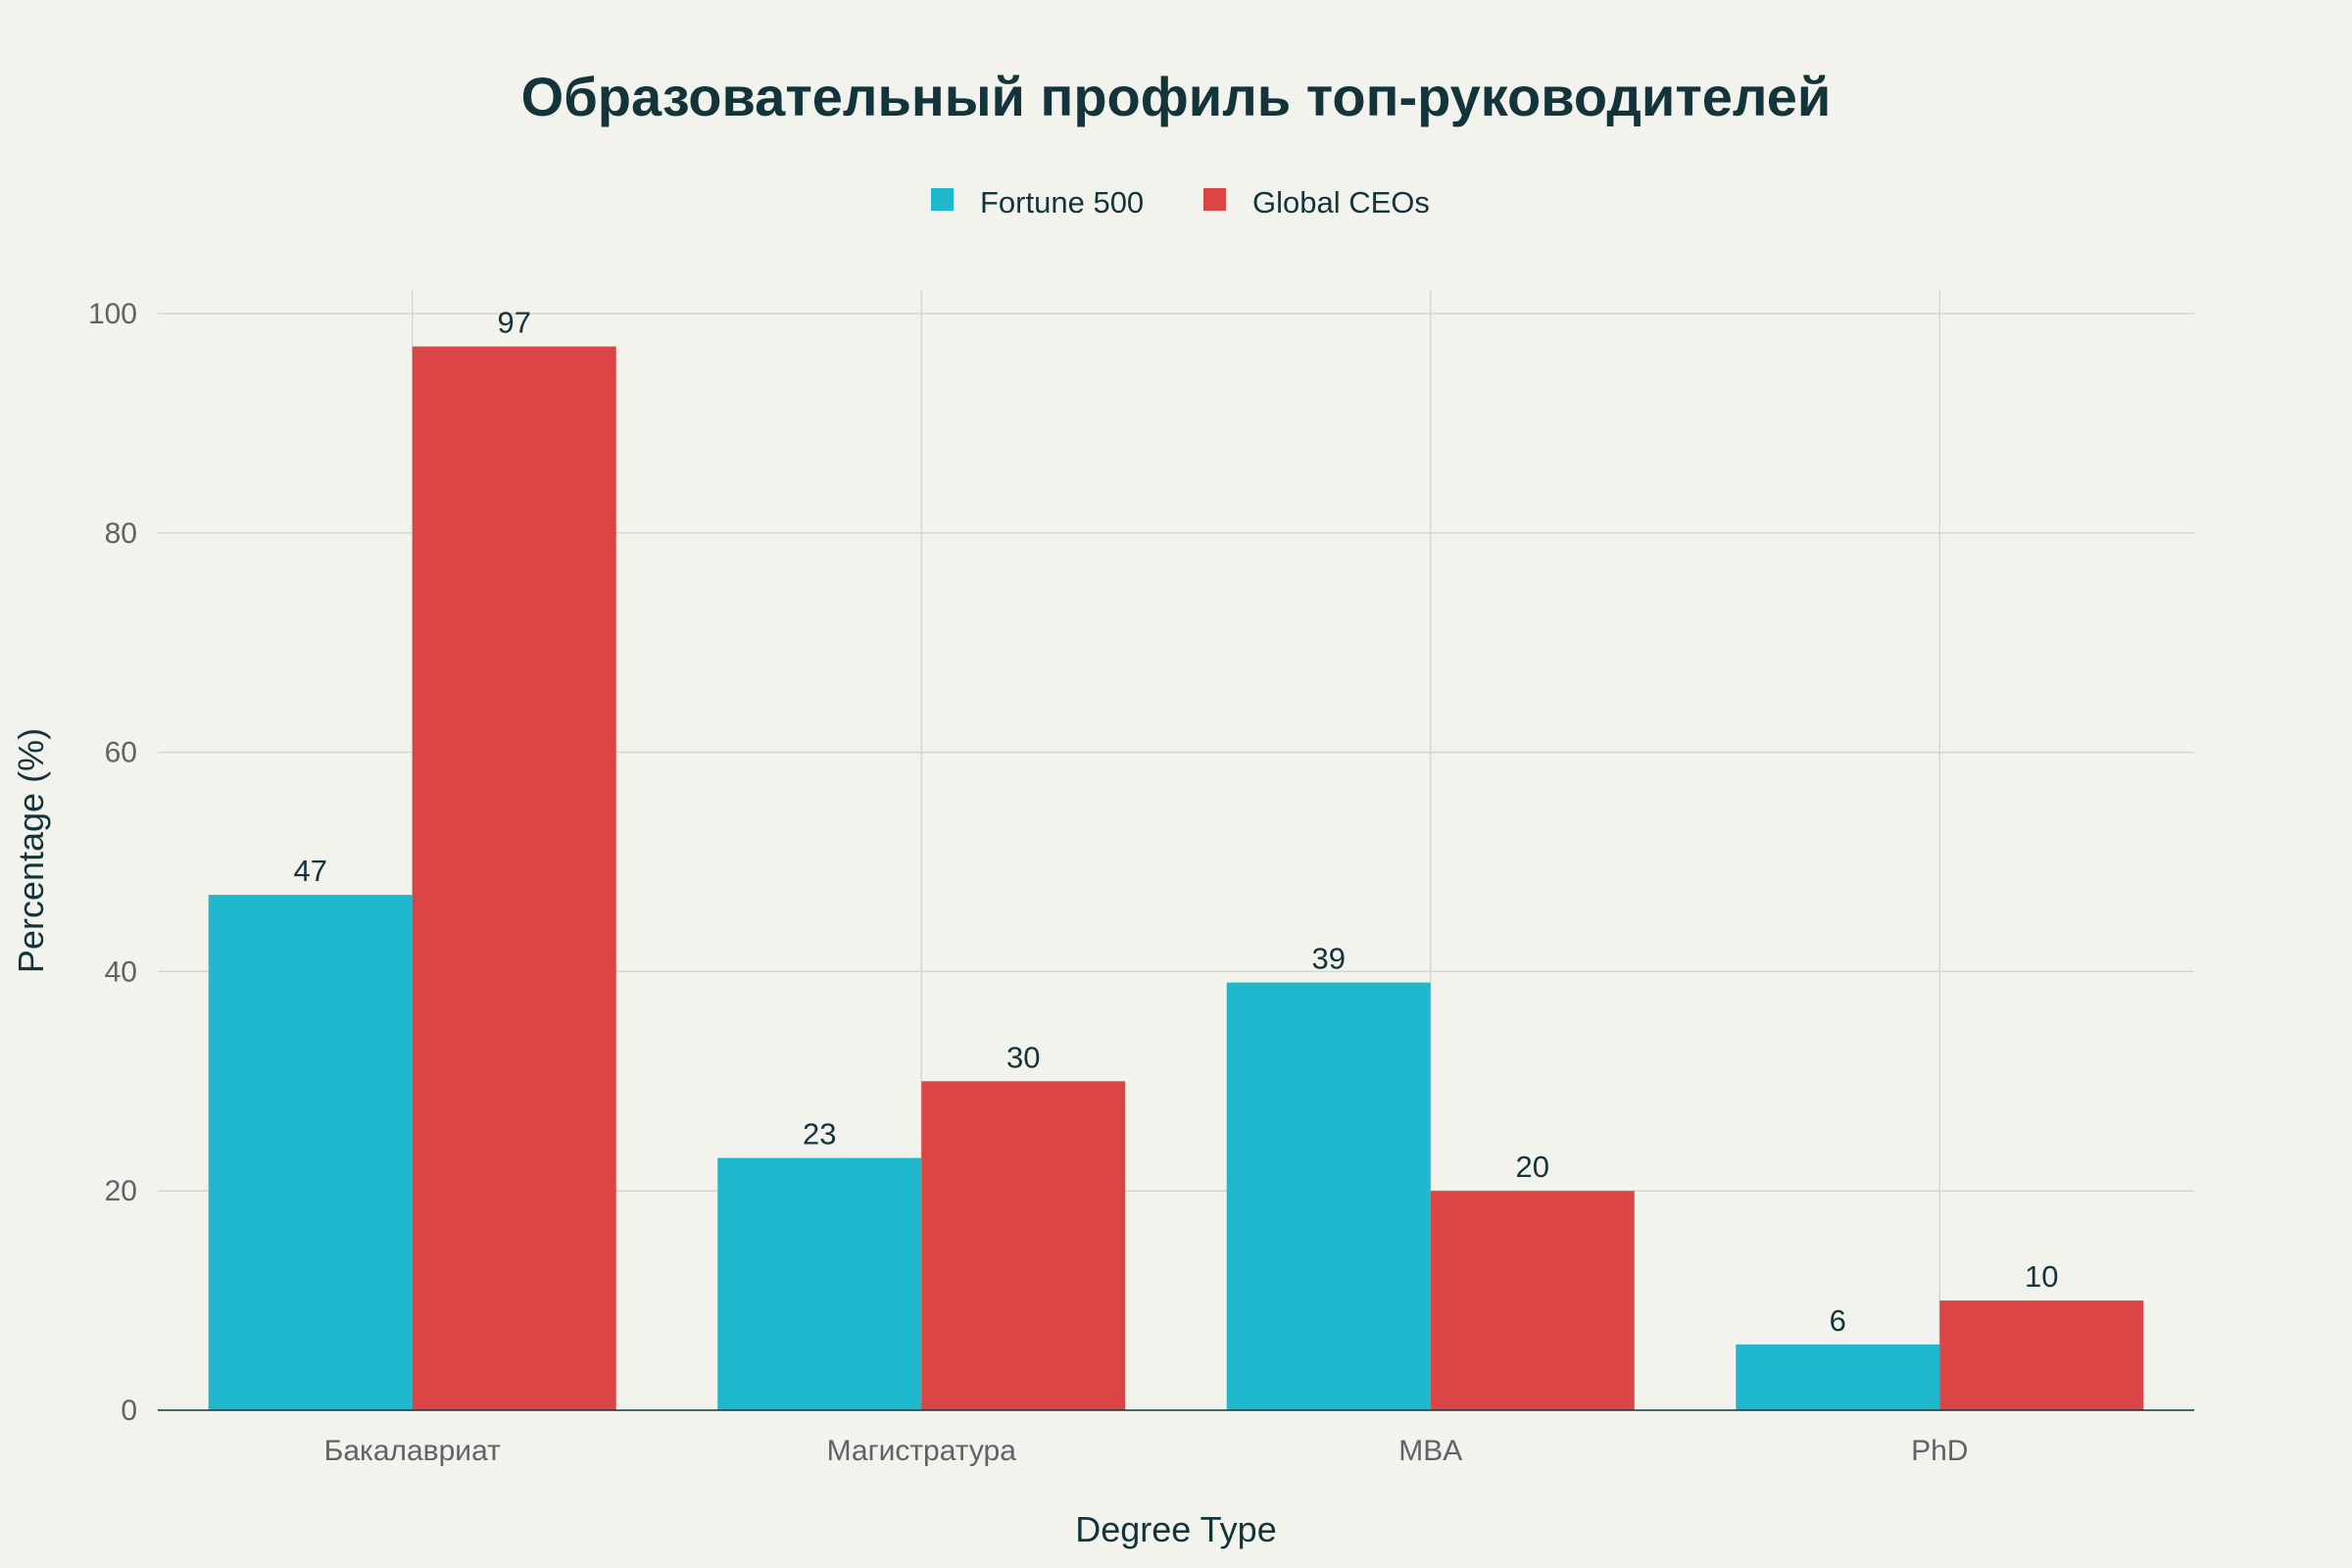 Image resolution: width=2352 pixels, height=1568 pixels. Describe the element at coordinates (1146, 1451) in the screenshot. I see `x-axis-ticks: Бакалавриат Магистратура MBA PhD` at that location.